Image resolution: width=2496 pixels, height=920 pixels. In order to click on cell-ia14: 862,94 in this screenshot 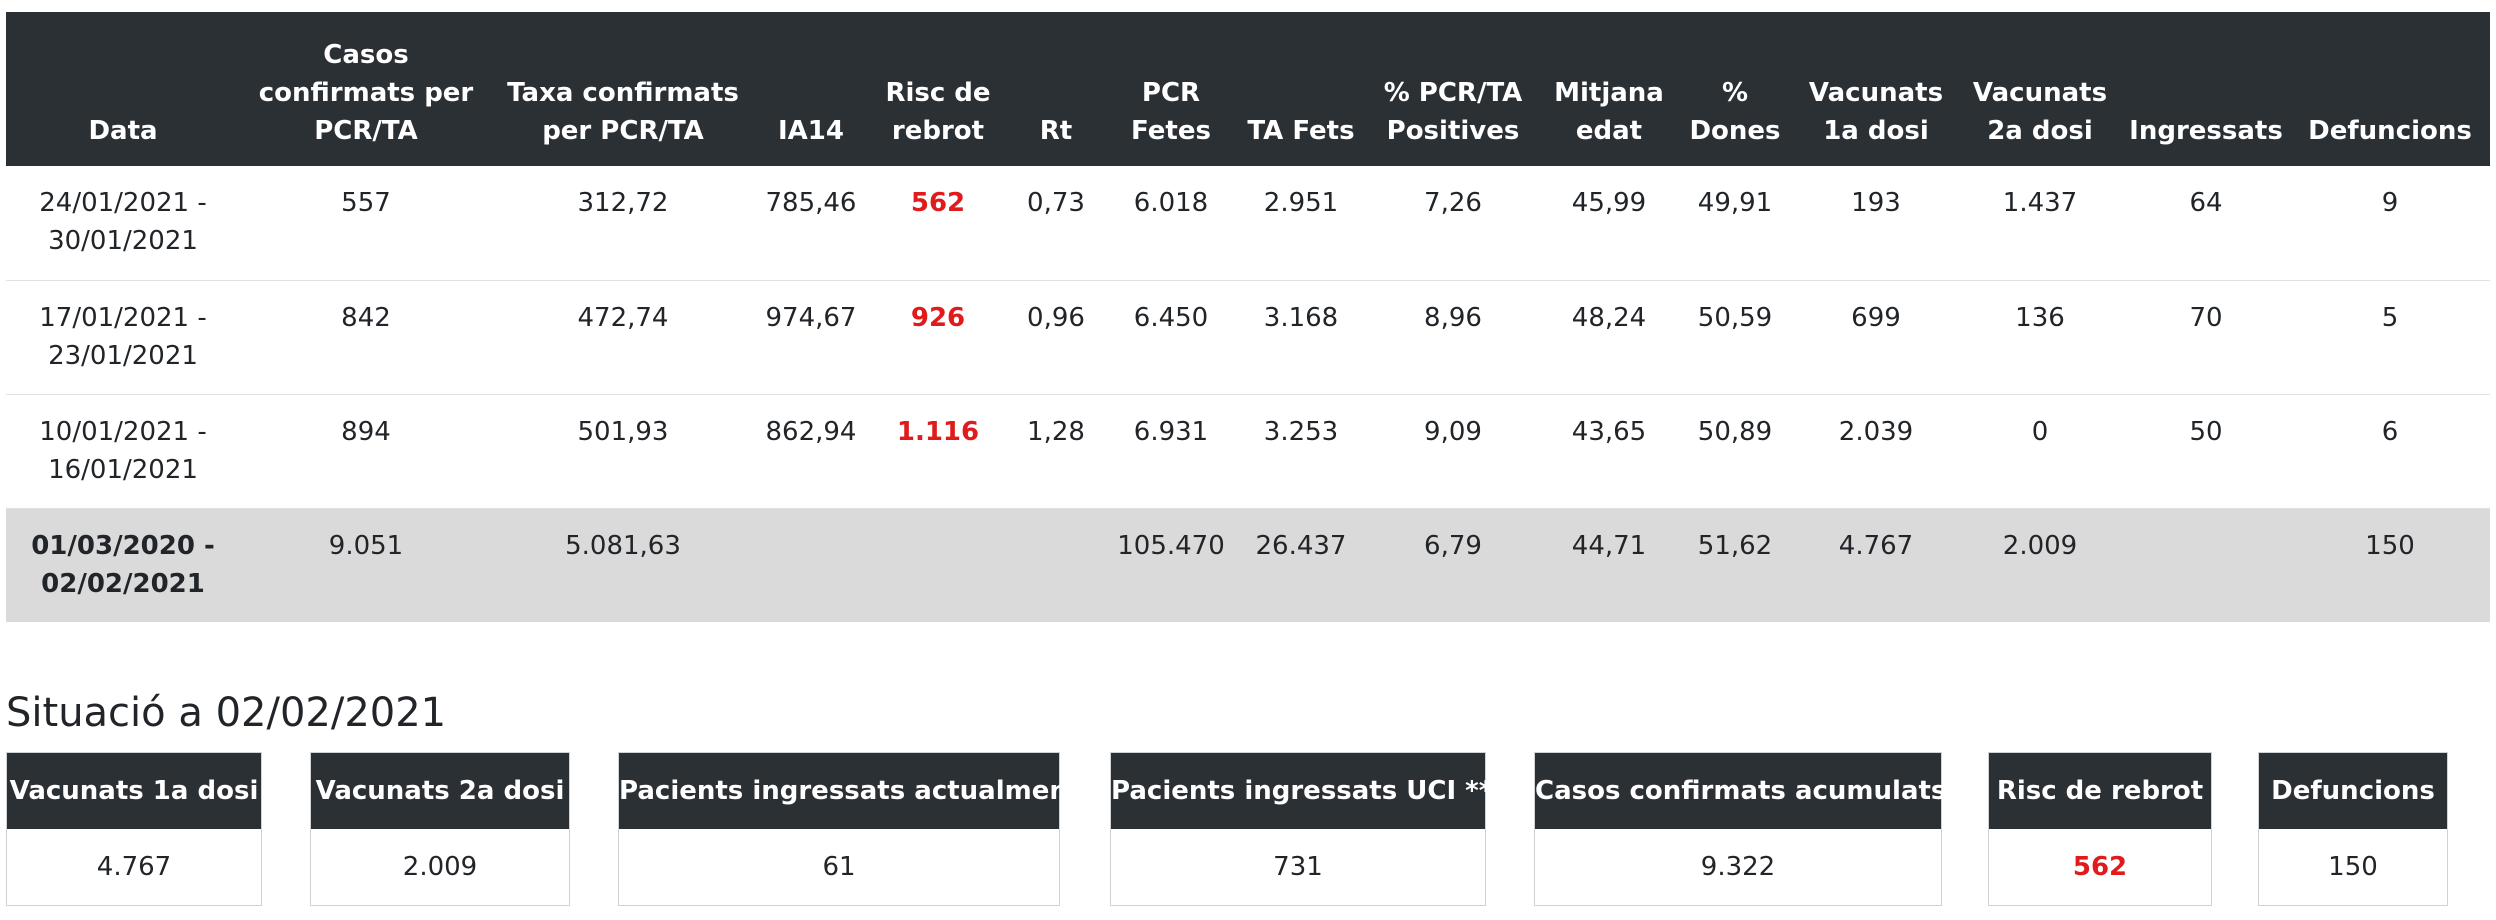, I will do `click(811, 451)`.